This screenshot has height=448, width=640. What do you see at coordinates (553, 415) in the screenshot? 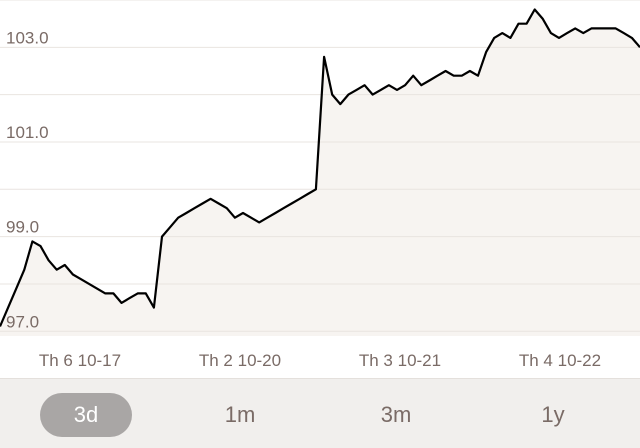
I see `range-button-1y: 1y` at bounding box center [553, 415].